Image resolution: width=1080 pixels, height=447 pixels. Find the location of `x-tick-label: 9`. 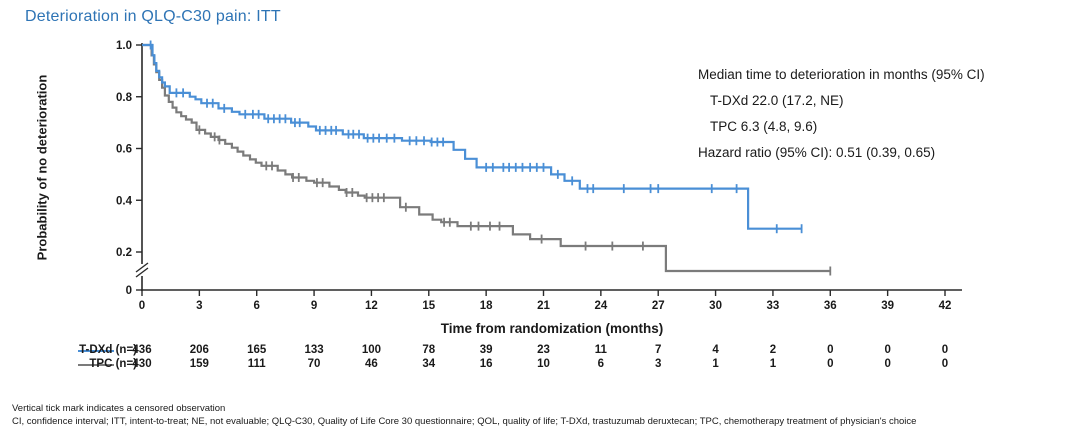

x-tick-label: 9 is located at coordinates (314, 306).